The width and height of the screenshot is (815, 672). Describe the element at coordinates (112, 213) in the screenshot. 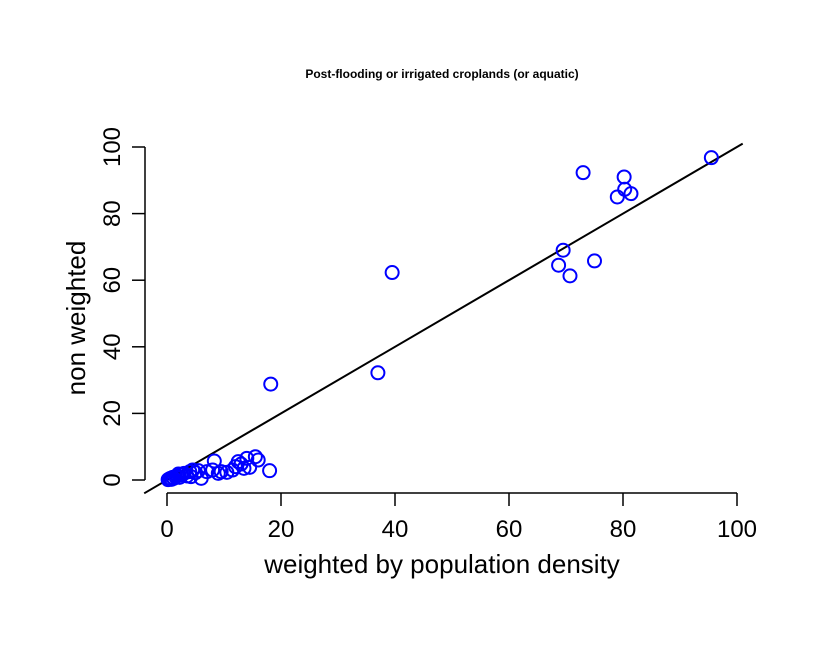

I see `y-tick-label: 80` at that location.